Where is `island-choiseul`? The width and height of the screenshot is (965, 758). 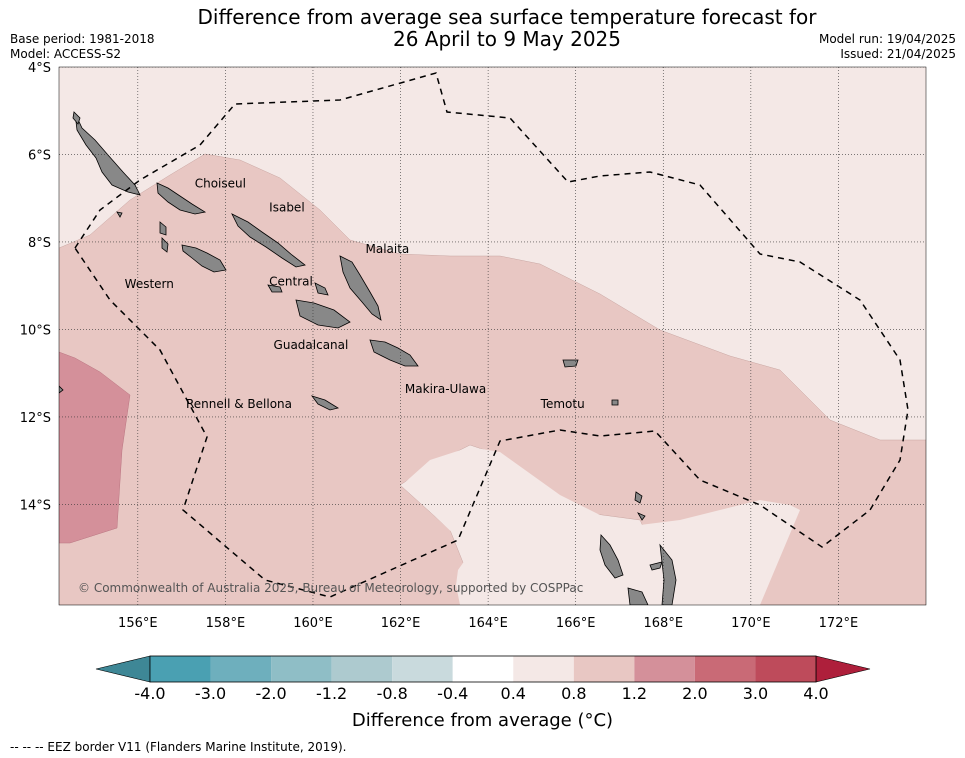 island-choiseul is located at coordinates (181, 198).